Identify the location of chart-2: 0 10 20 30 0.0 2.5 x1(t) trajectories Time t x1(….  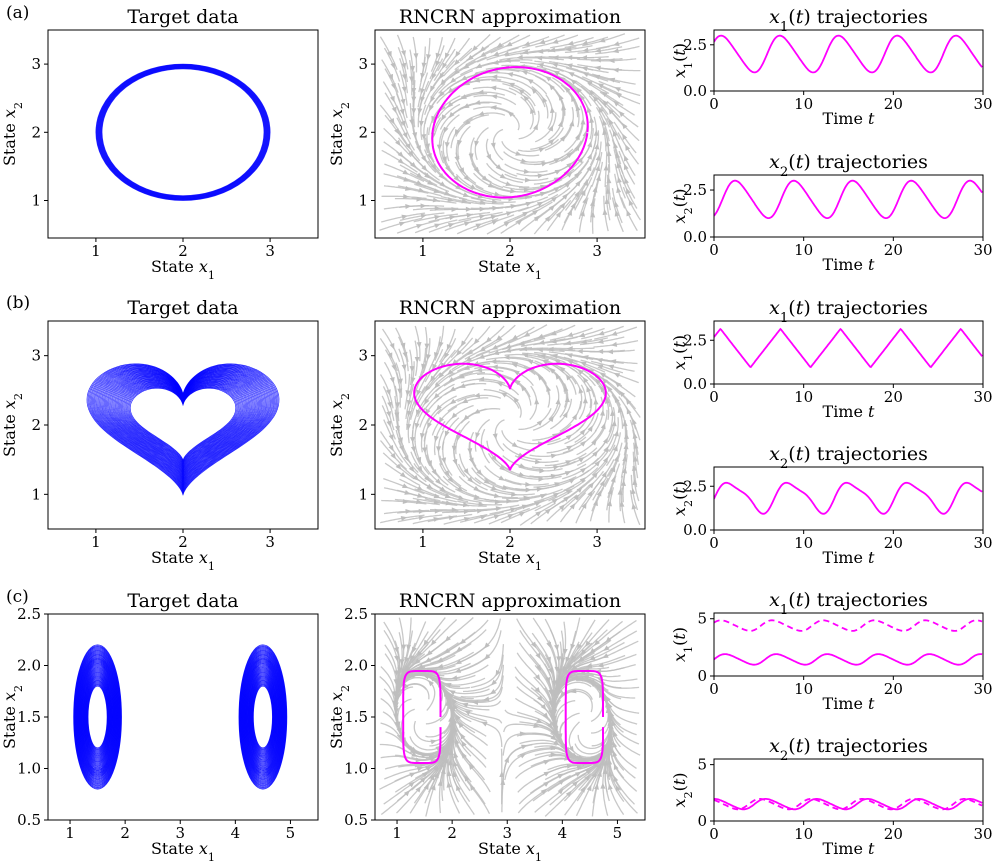
(831, 67).